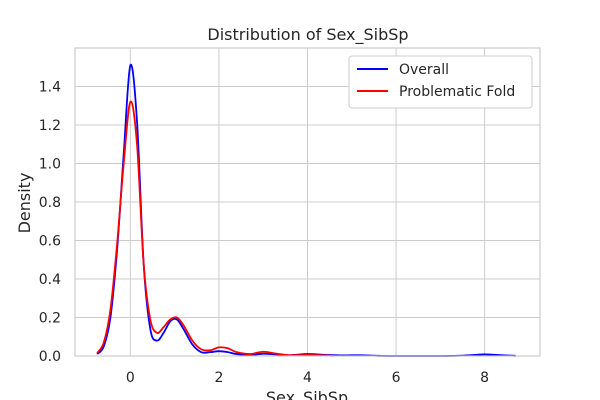 The height and width of the screenshot is (400, 600). What do you see at coordinates (50, 88) in the screenshot?
I see `y-tick-label: 1.4` at bounding box center [50, 88].